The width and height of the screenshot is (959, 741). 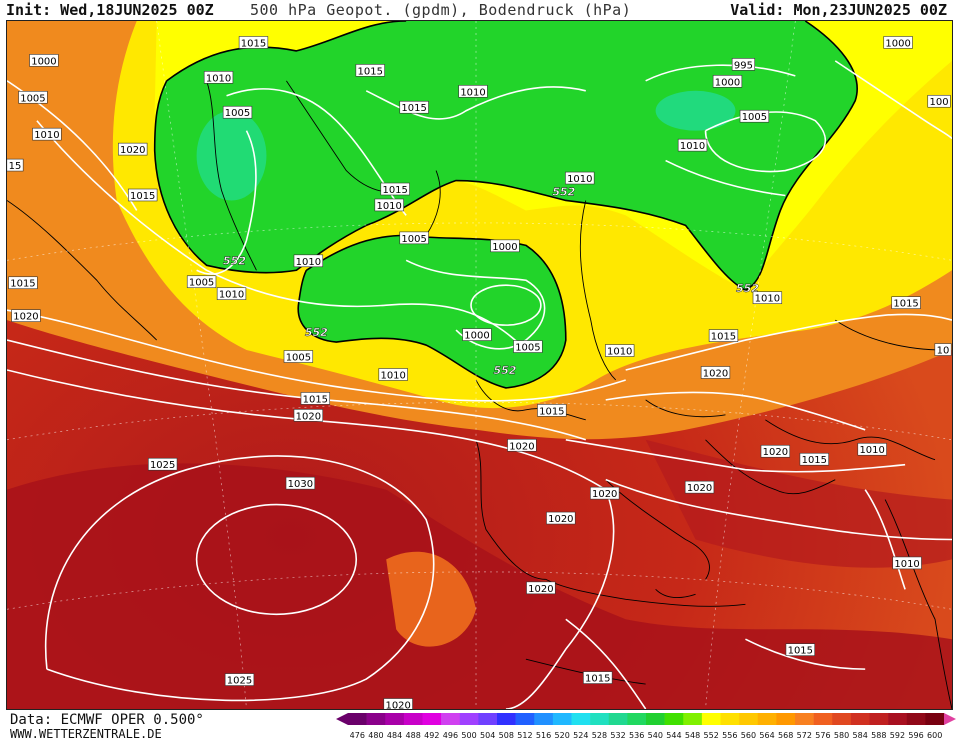 What do you see at coordinates (580, 735) in the screenshot?
I see `legend-tick-label: 524` at bounding box center [580, 735].